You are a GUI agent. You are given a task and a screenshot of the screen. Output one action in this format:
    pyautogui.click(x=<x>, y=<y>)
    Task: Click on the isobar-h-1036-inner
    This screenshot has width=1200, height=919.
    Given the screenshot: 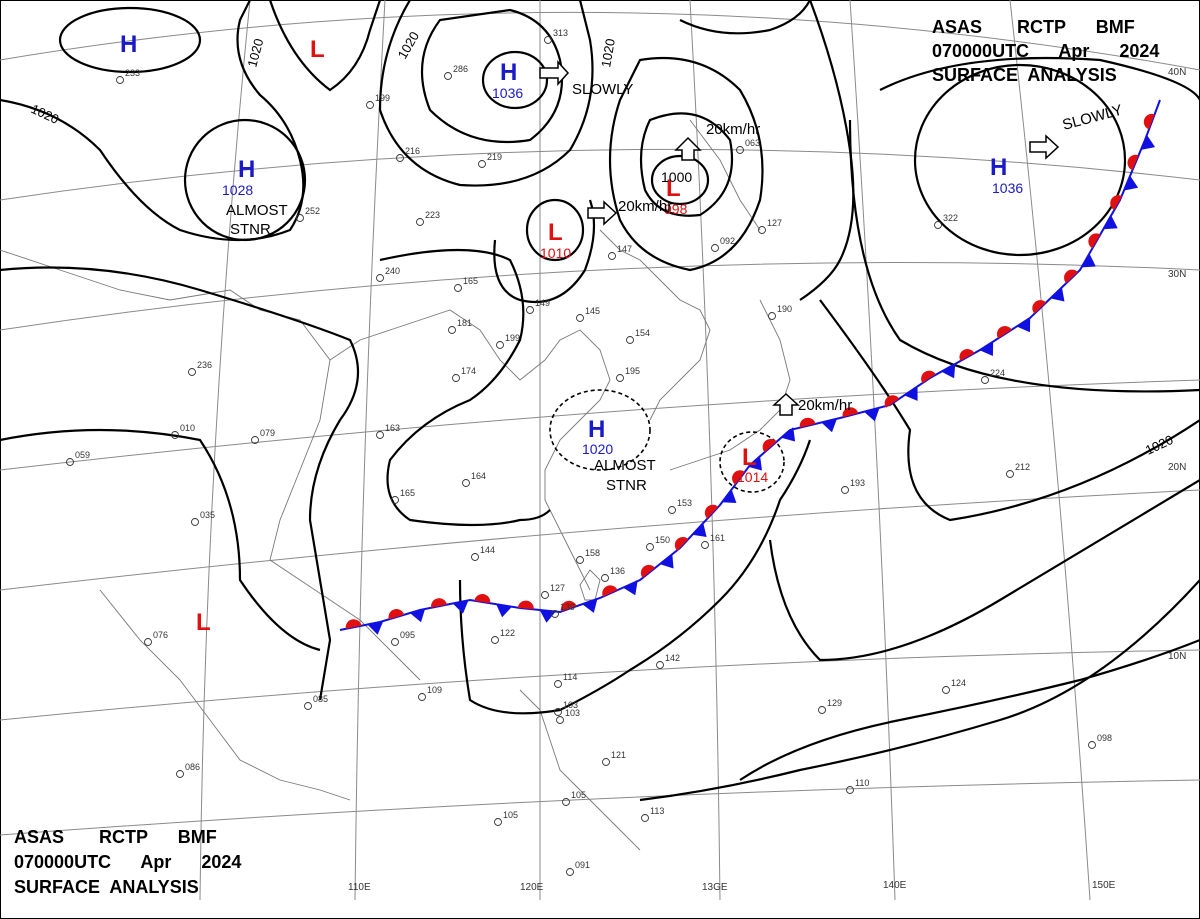 What is the action you would take?
    pyautogui.click(x=515, y=80)
    